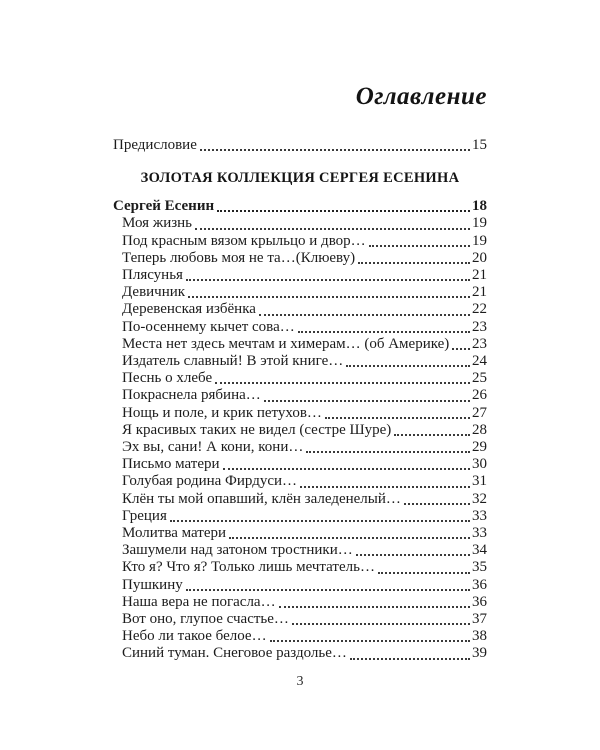  What do you see at coordinates (300, 585) in the screenshot?
I see `toc-entry: Пушкину 36` at bounding box center [300, 585].